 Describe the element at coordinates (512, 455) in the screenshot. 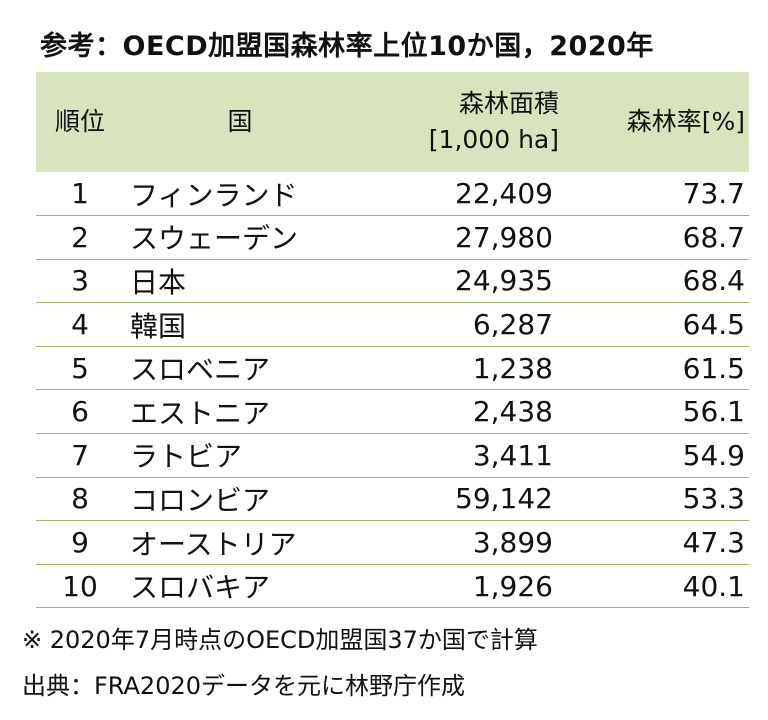

I see `cell-forest-area: 3,411` at that location.